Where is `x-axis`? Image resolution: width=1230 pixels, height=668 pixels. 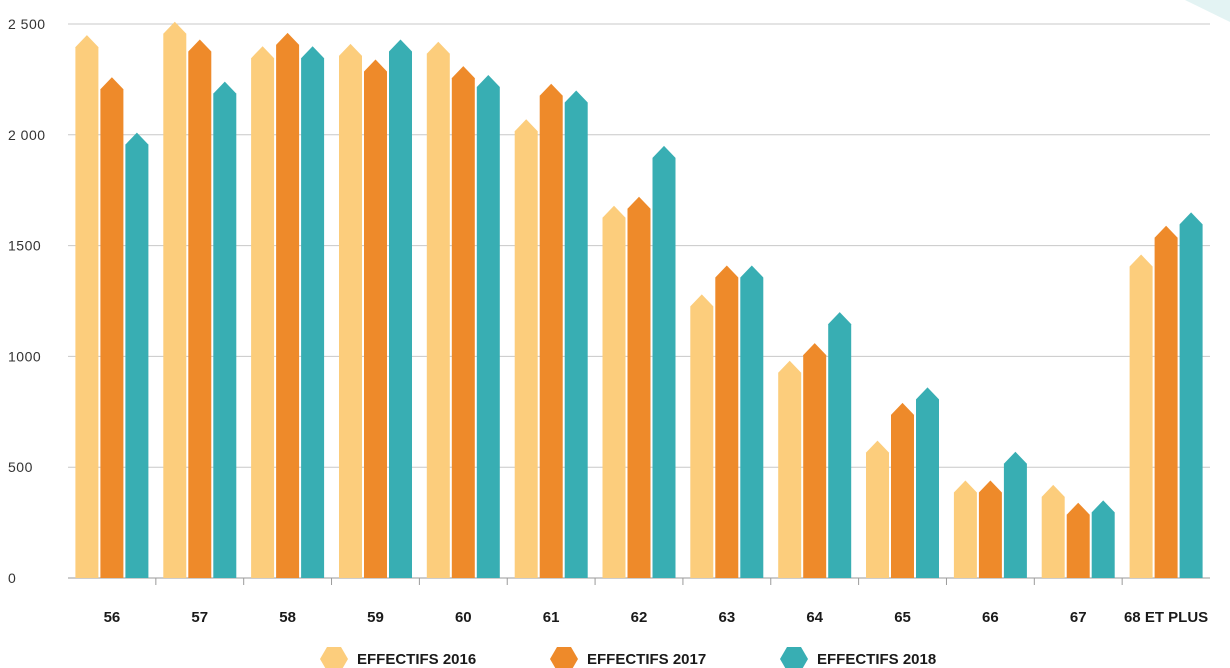
x-axis is located at coordinates (639, 581).